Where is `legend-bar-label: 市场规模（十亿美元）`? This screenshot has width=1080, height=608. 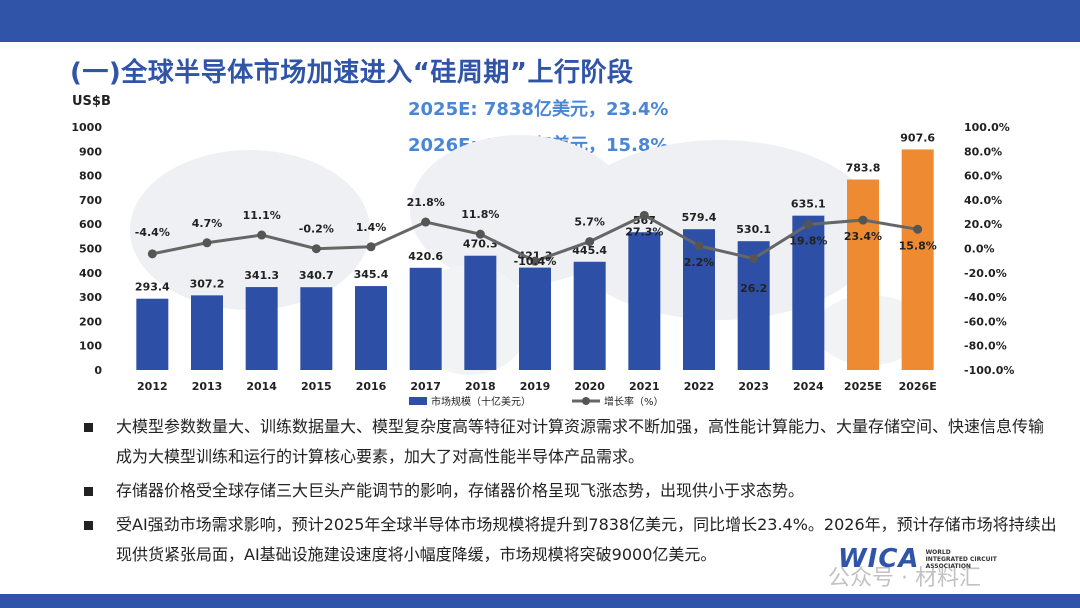 legend-bar-label: 市场规模（十亿美元） is located at coordinates (481, 401).